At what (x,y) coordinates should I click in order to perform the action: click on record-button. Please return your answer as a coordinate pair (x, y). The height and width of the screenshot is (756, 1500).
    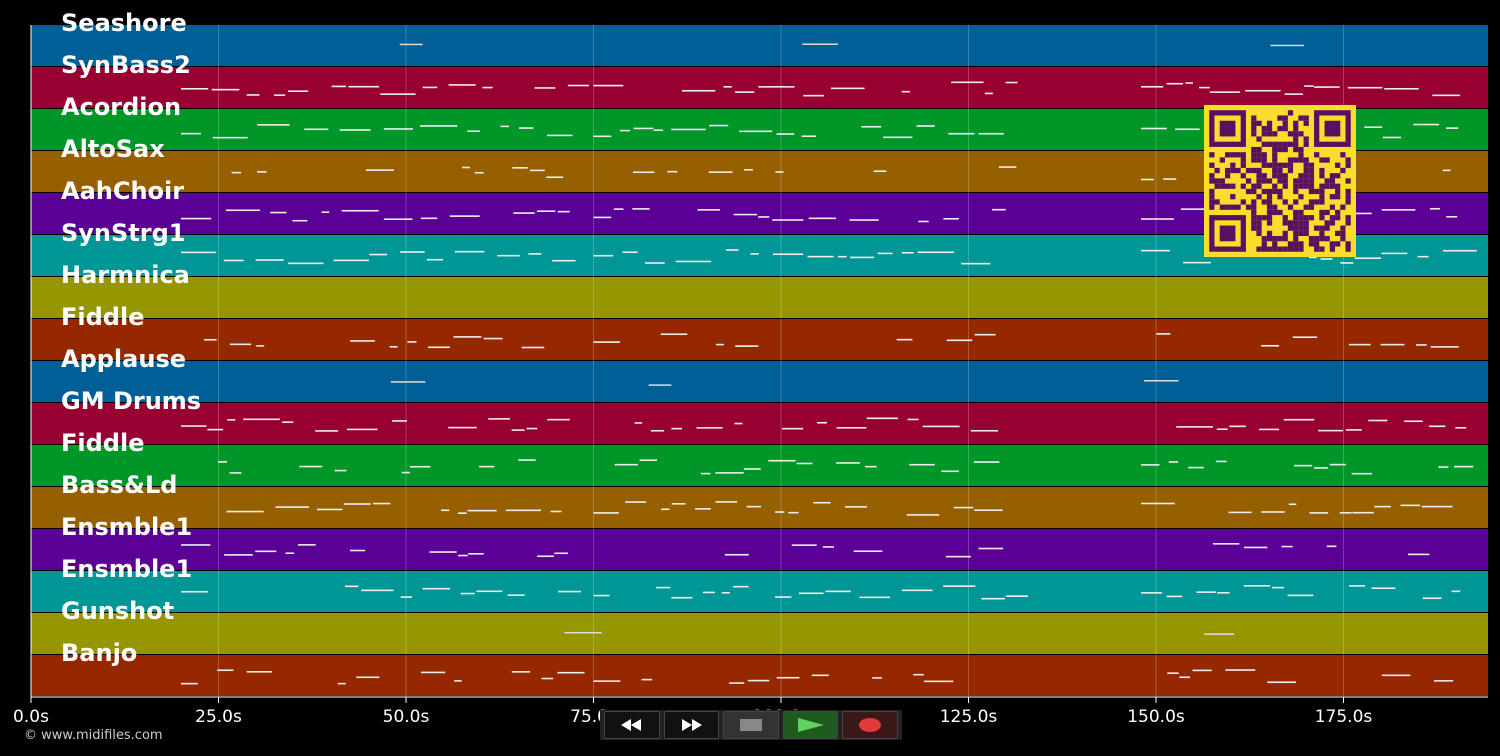
    Looking at the image, I should click on (870, 725).